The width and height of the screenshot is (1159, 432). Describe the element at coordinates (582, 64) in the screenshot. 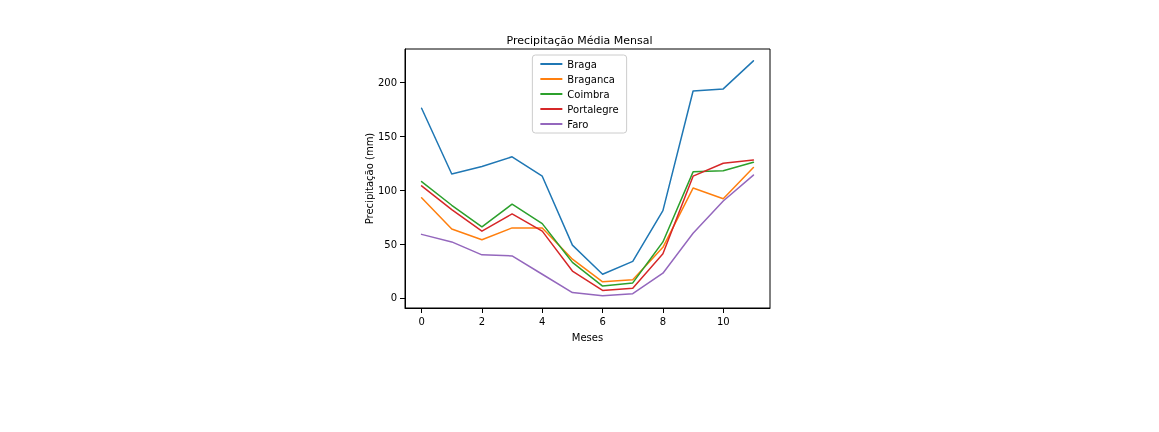

I see `legend-label: Braga` at that location.